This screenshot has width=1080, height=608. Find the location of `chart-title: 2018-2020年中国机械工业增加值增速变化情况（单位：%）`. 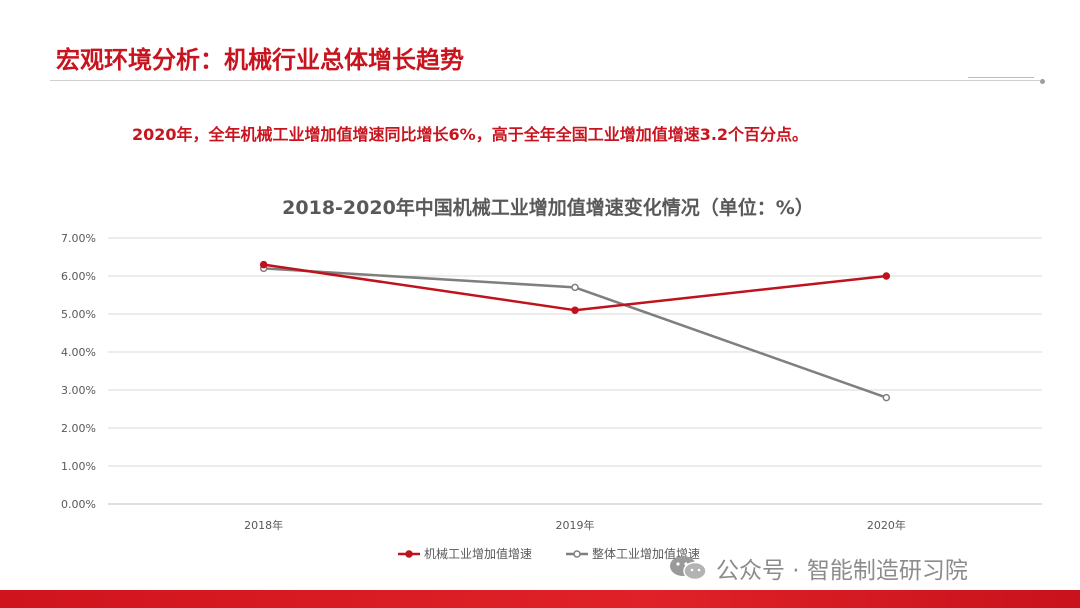

chart-title: 2018-2020年中国机械工业增加值增速变化情况（单位：%） is located at coordinates (548, 207).